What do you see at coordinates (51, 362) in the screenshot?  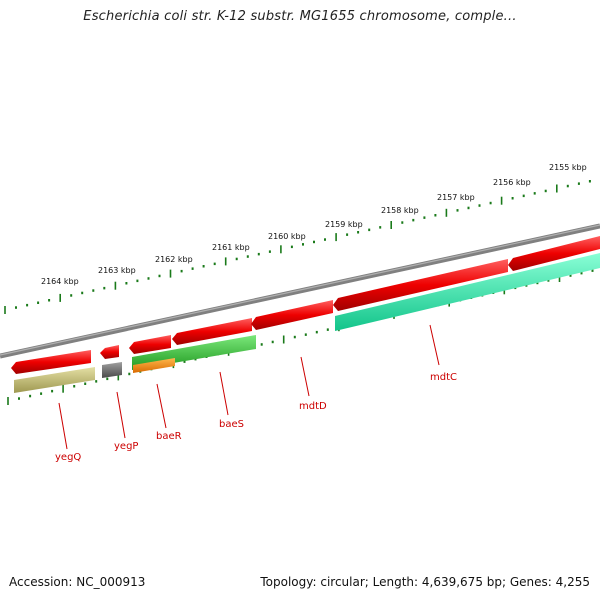 I see `cds-feature-yegQ` at bounding box center [51, 362].